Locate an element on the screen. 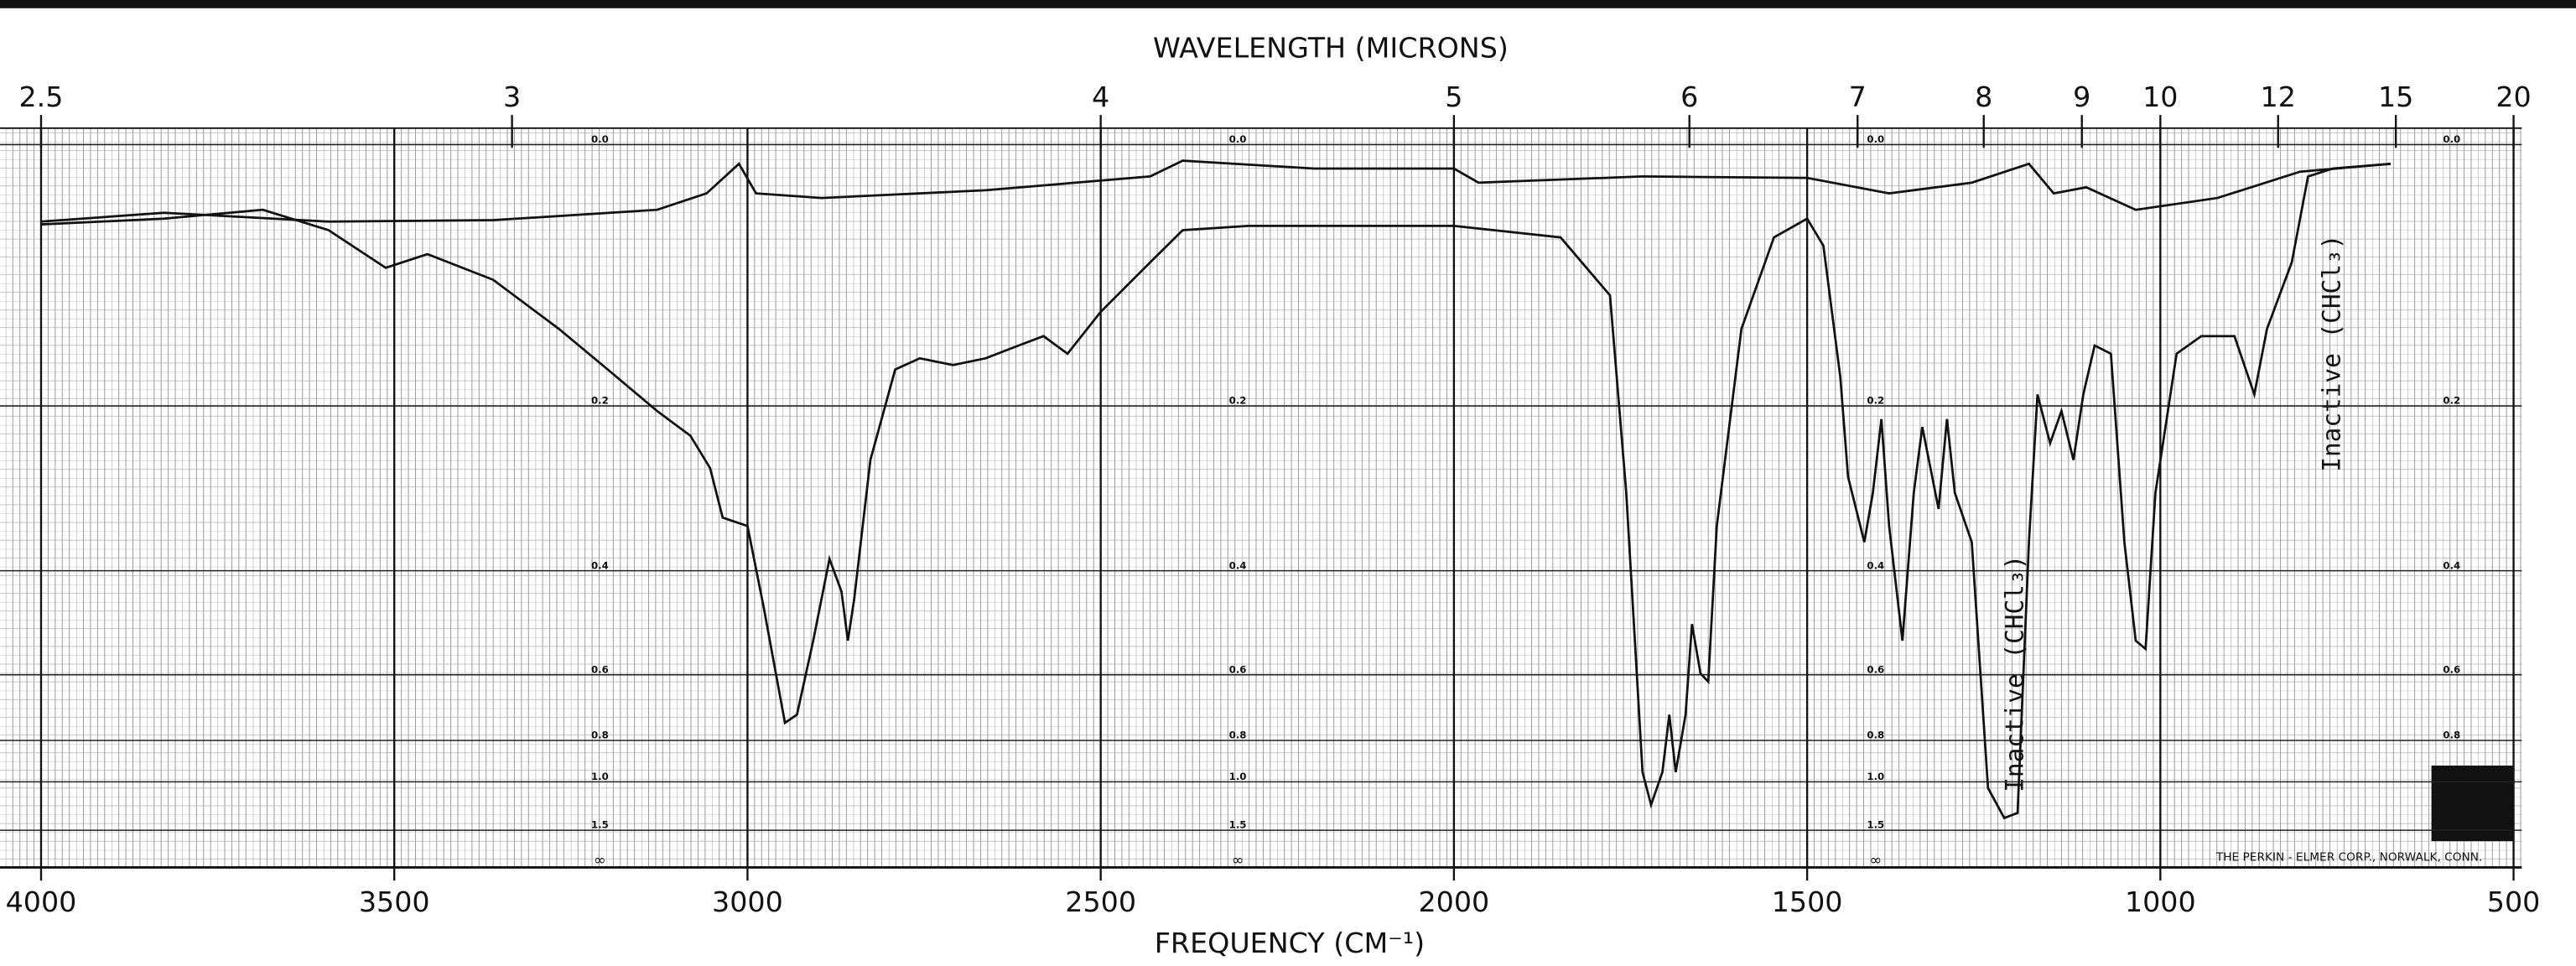 This screenshot has height=966, width=2576. top-border is located at coordinates (1288, 4).